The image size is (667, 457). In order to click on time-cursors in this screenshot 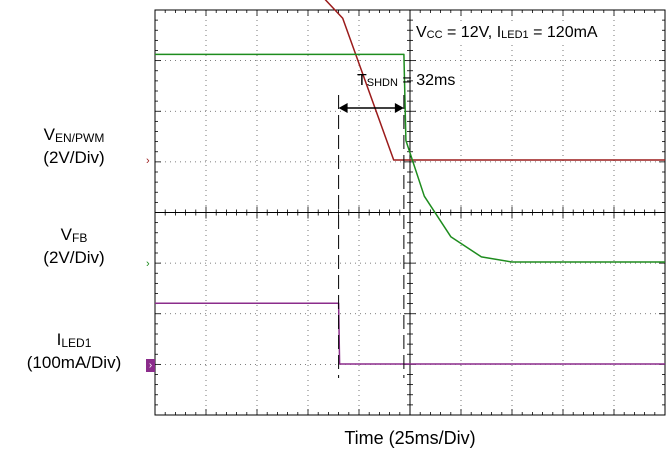, I will do `click(371, 236)`.